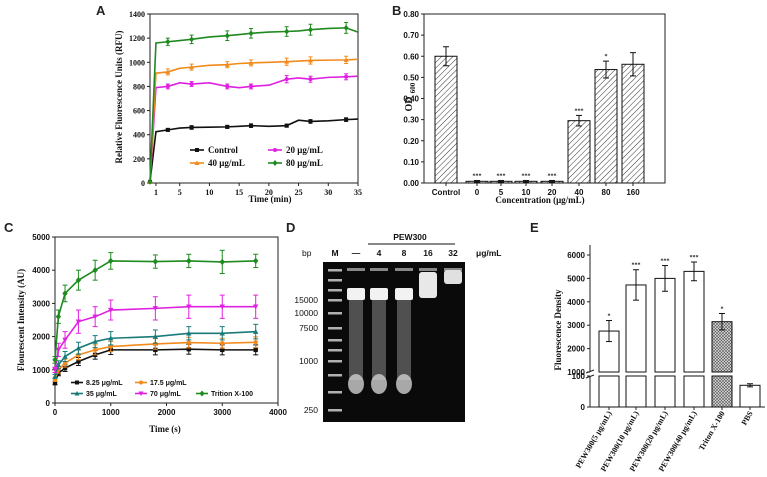 This screenshot has width=767, height=477. Describe the element at coordinates (139, 159) in the screenshot. I see `chart-a-ytick-label-1: 200` at that location.